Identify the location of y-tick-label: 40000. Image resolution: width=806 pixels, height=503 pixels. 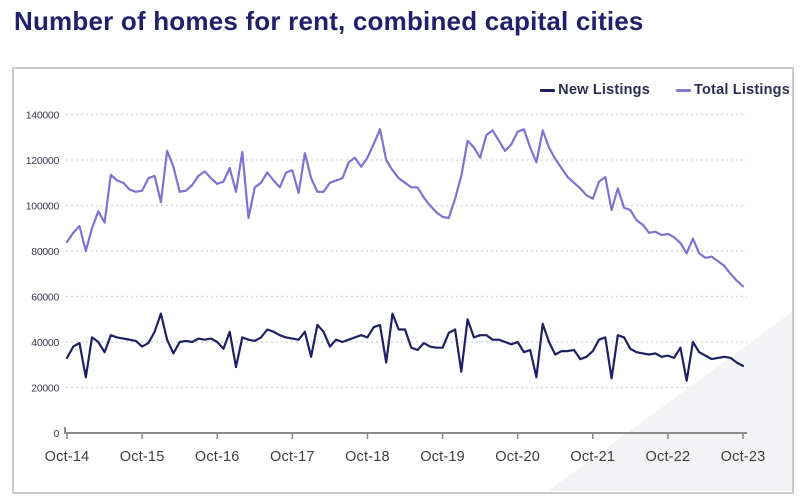
(45, 343).